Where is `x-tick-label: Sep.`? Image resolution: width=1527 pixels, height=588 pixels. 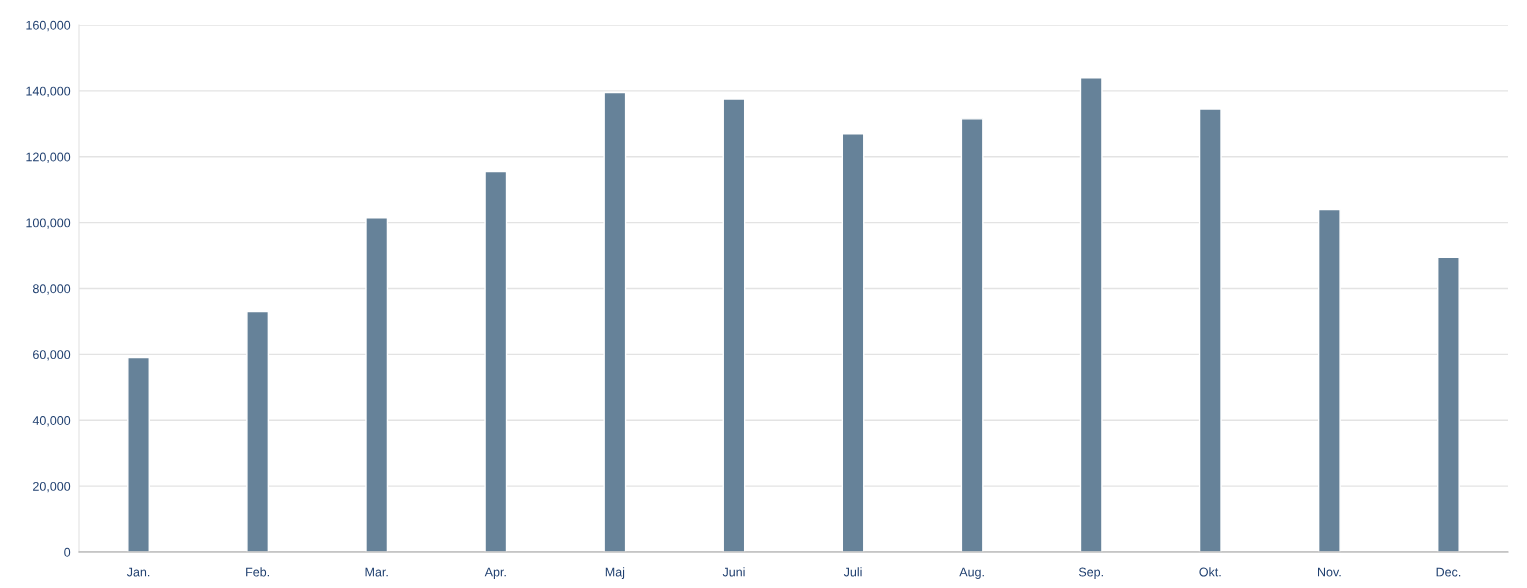
x-tick-label: Sep. is located at coordinates (1090, 573).